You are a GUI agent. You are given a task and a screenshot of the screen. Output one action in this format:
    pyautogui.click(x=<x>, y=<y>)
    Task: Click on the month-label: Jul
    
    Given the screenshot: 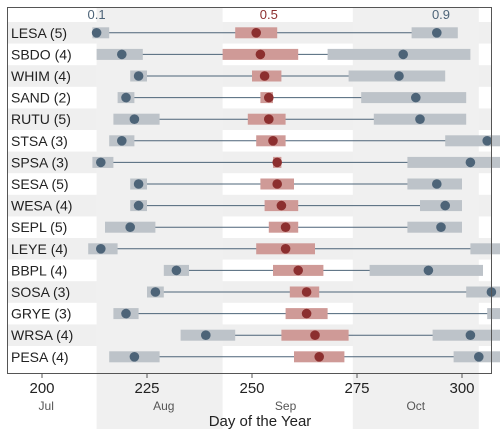 What is the action you would take?
    pyautogui.click(x=46, y=406)
    